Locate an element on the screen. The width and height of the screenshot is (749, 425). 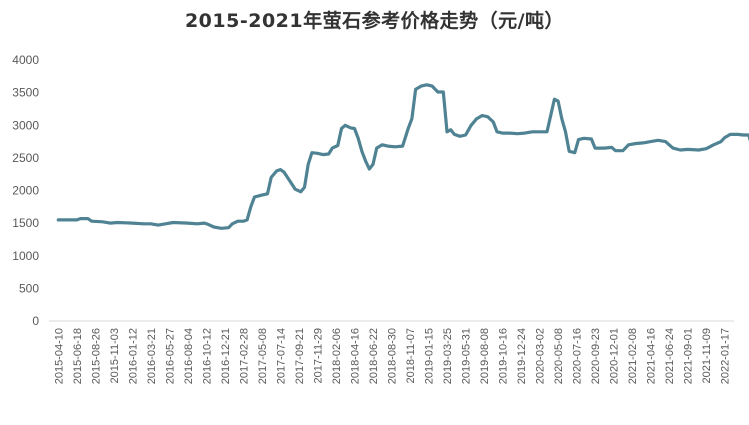
x-tick-label: 2020-09-23 is located at coordinates (596, 356).